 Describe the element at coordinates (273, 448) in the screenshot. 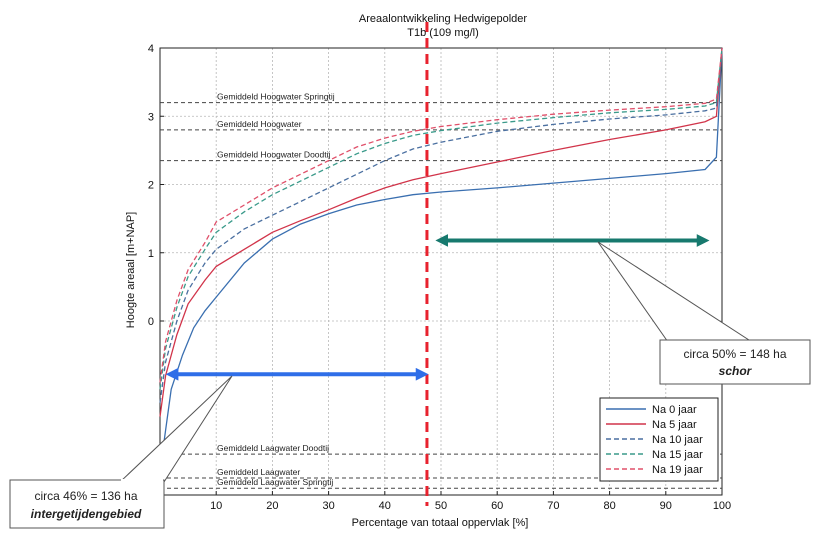

I see `reference-line-label: Gemiddeld Laagwater Doodtij` at that location.